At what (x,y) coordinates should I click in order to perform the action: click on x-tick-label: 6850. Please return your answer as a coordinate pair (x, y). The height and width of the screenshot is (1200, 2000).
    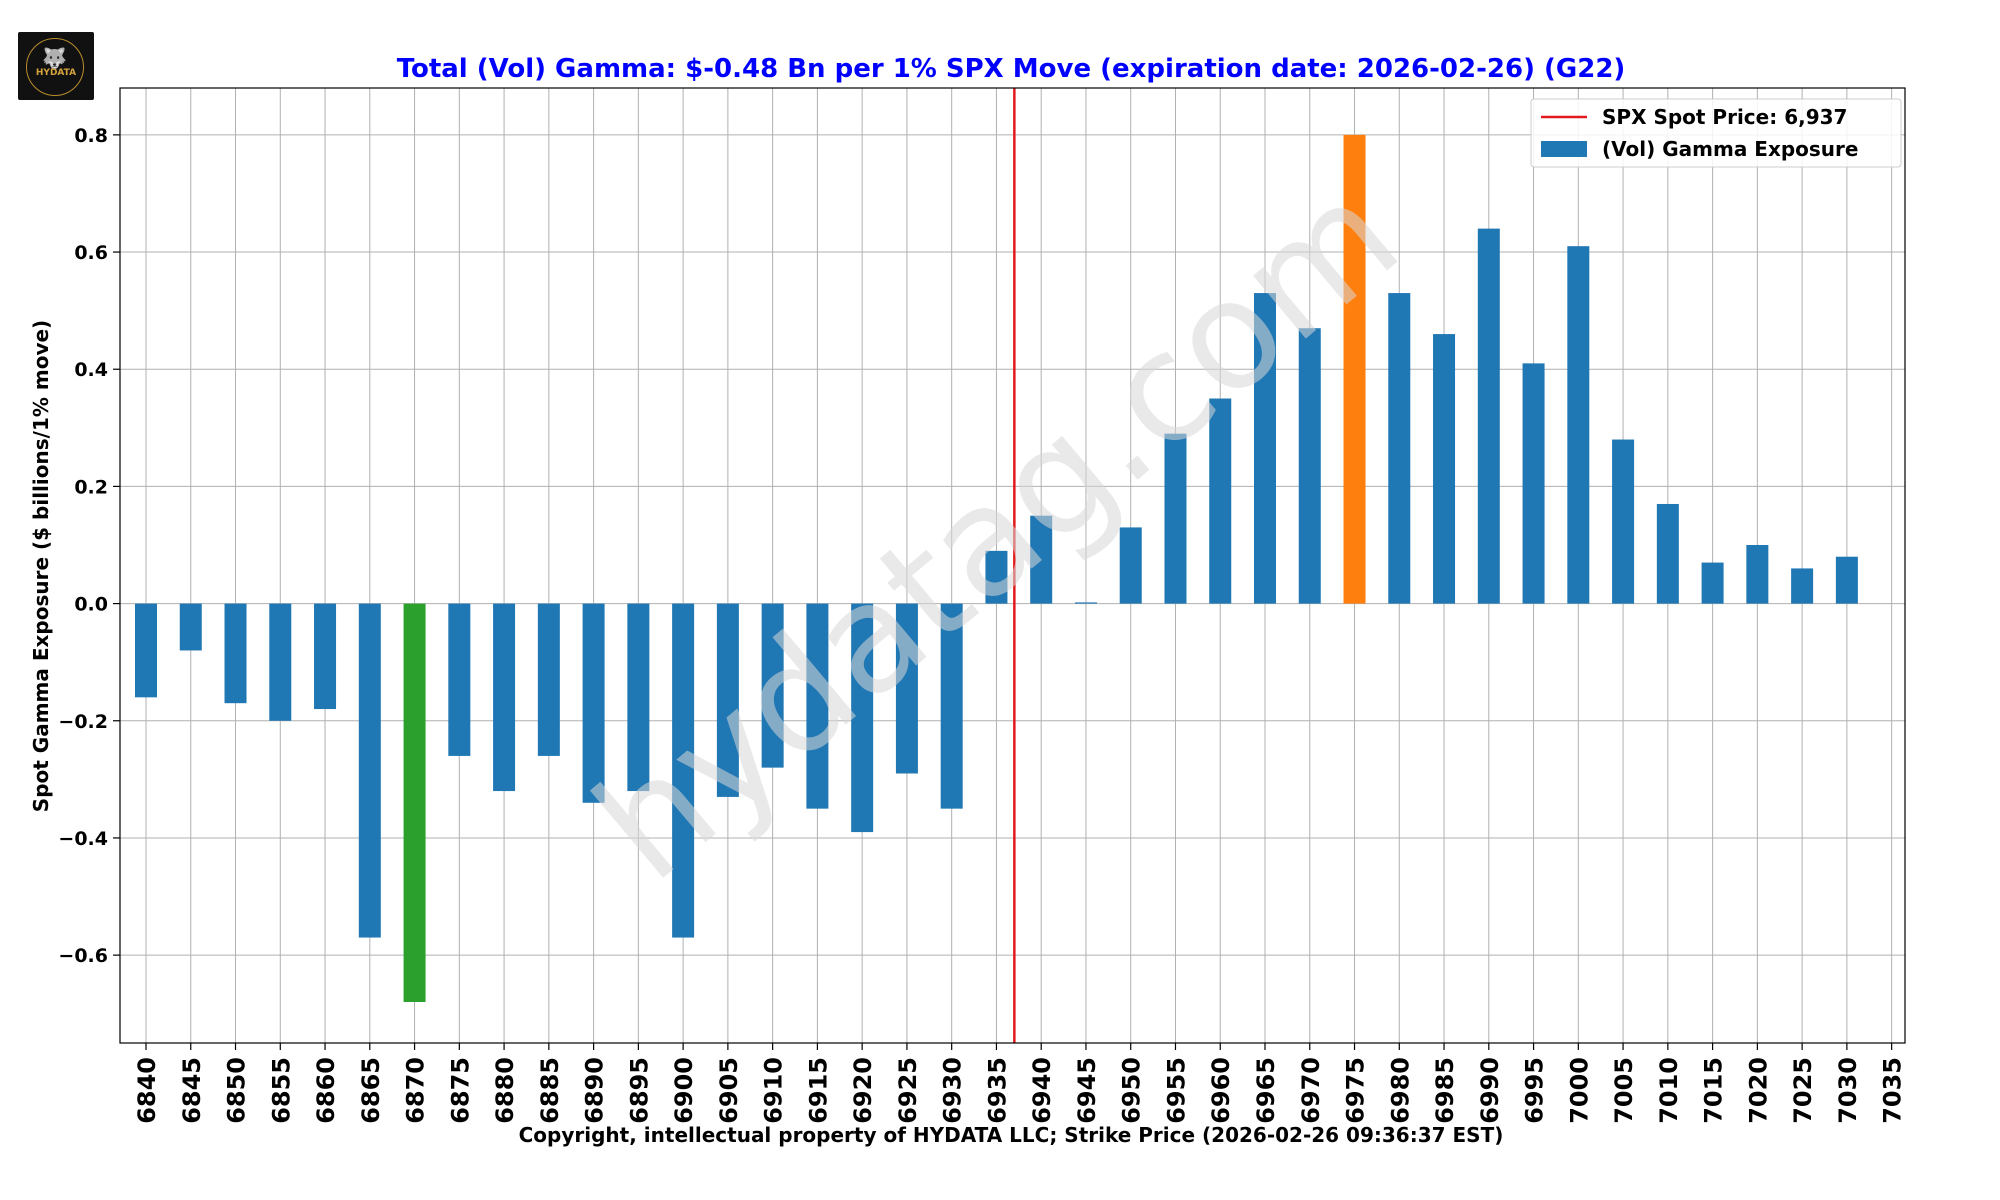
    Looking at the image, I should click on (237, 1090).